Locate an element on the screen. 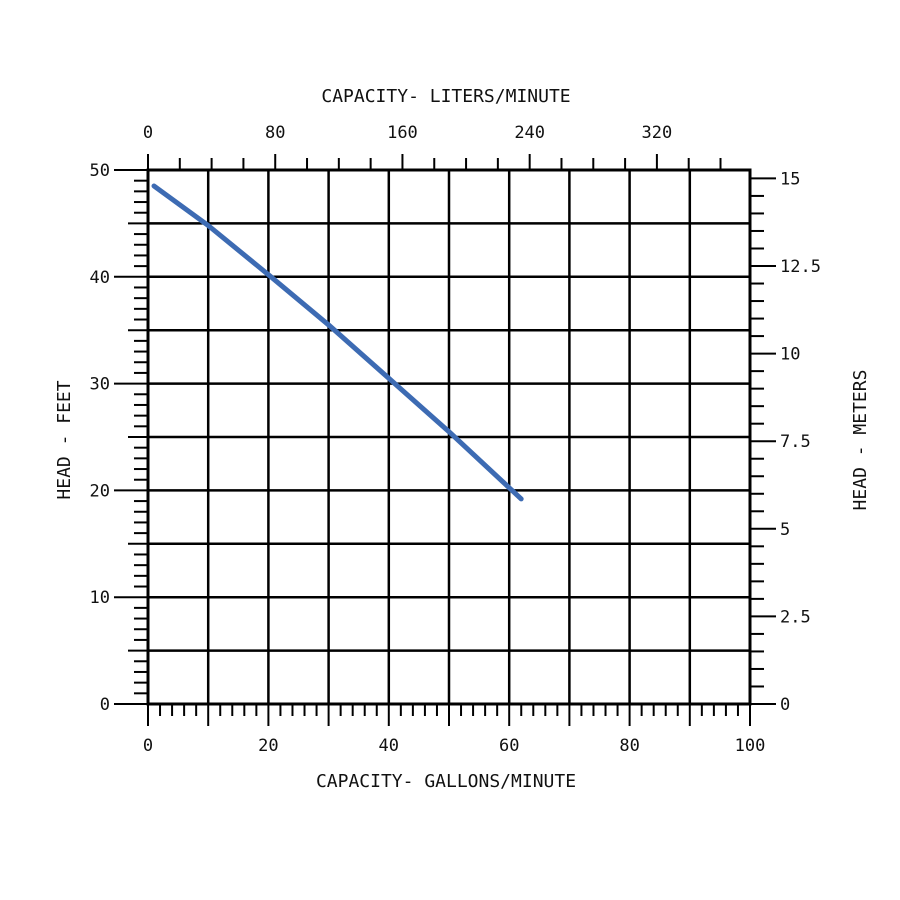 Image resolution: width=900 pixels, height=900 pixels. bottom-tick-label: 20 is located at coordinates (268, 746).